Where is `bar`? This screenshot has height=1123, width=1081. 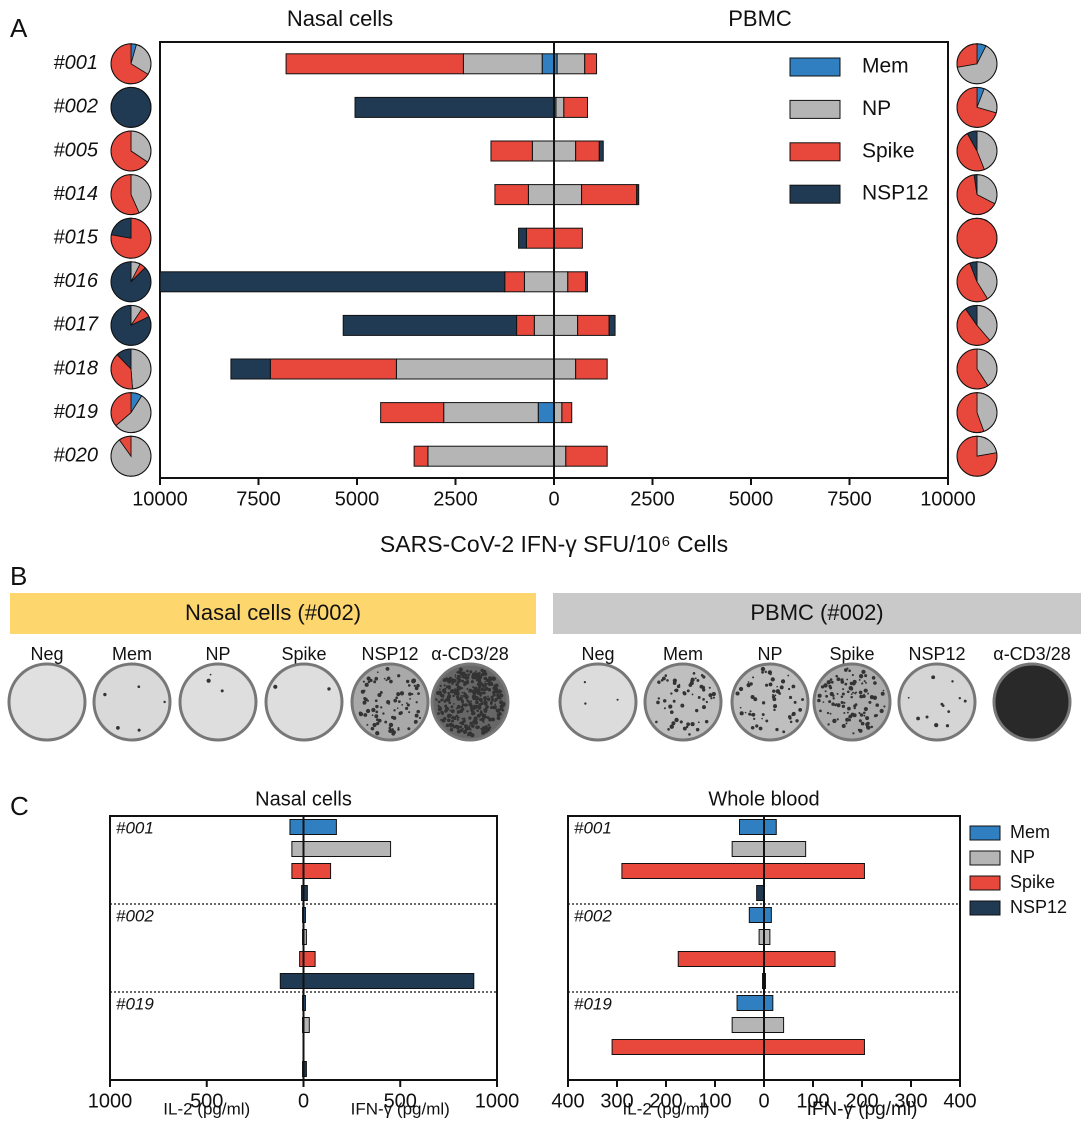
bar is located at coordinates (756, 915).